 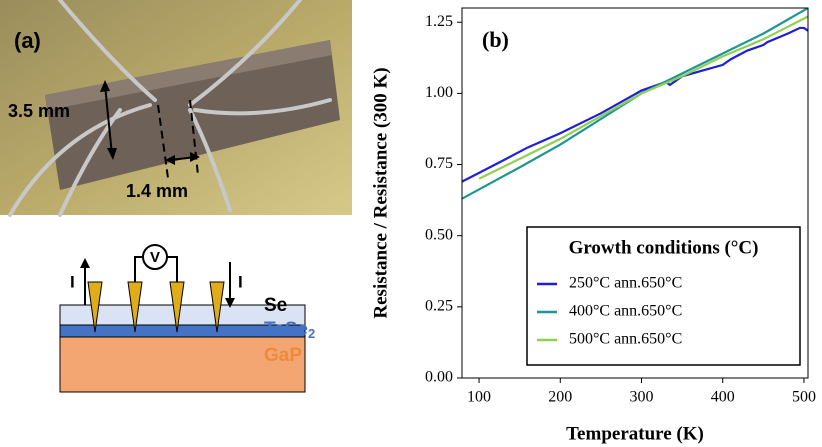 I want to click on y-tick-label: 0.50, so click(x=439, y=234).